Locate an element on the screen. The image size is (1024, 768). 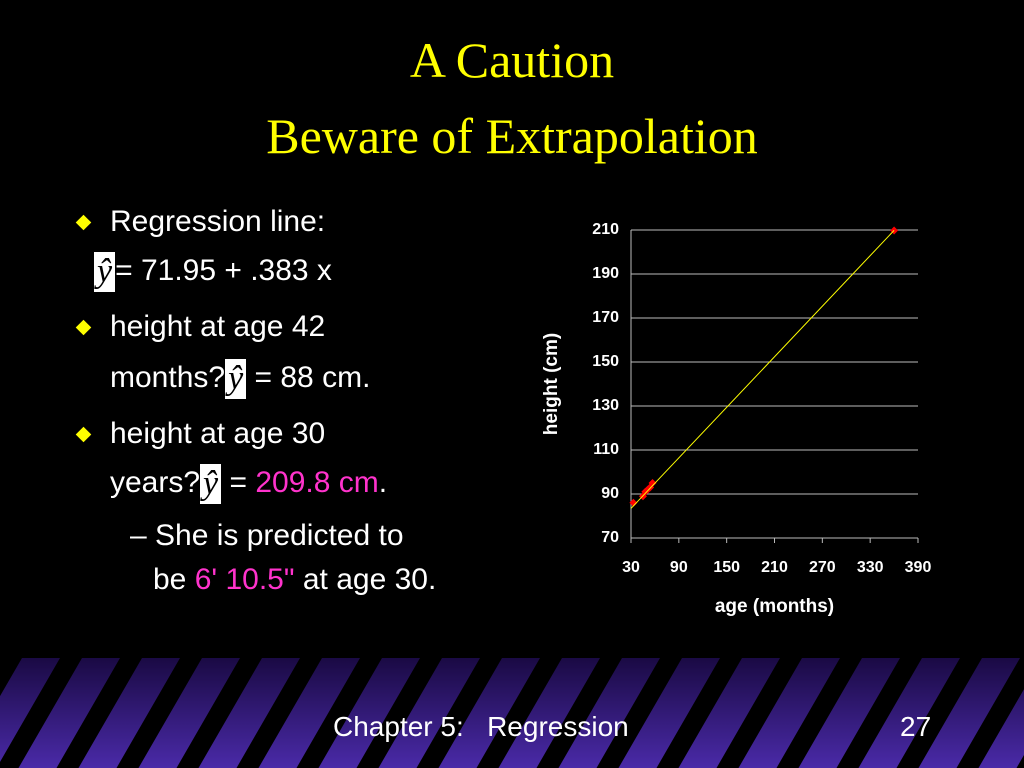
bullet-text: years? is located at coordinates (155, 482).